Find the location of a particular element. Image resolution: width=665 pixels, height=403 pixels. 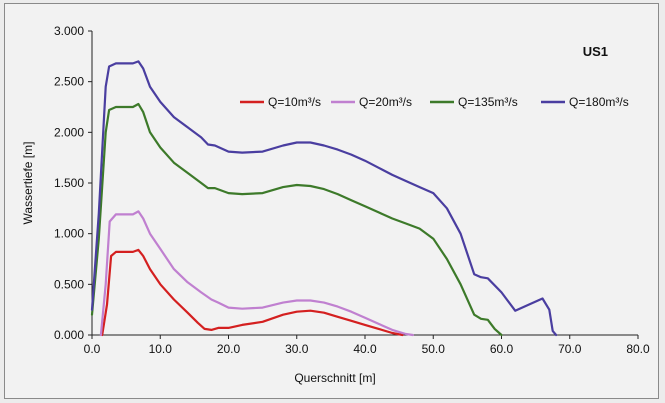

legend-label-4: Q=180m³/s is located at coordinates (599, 102).